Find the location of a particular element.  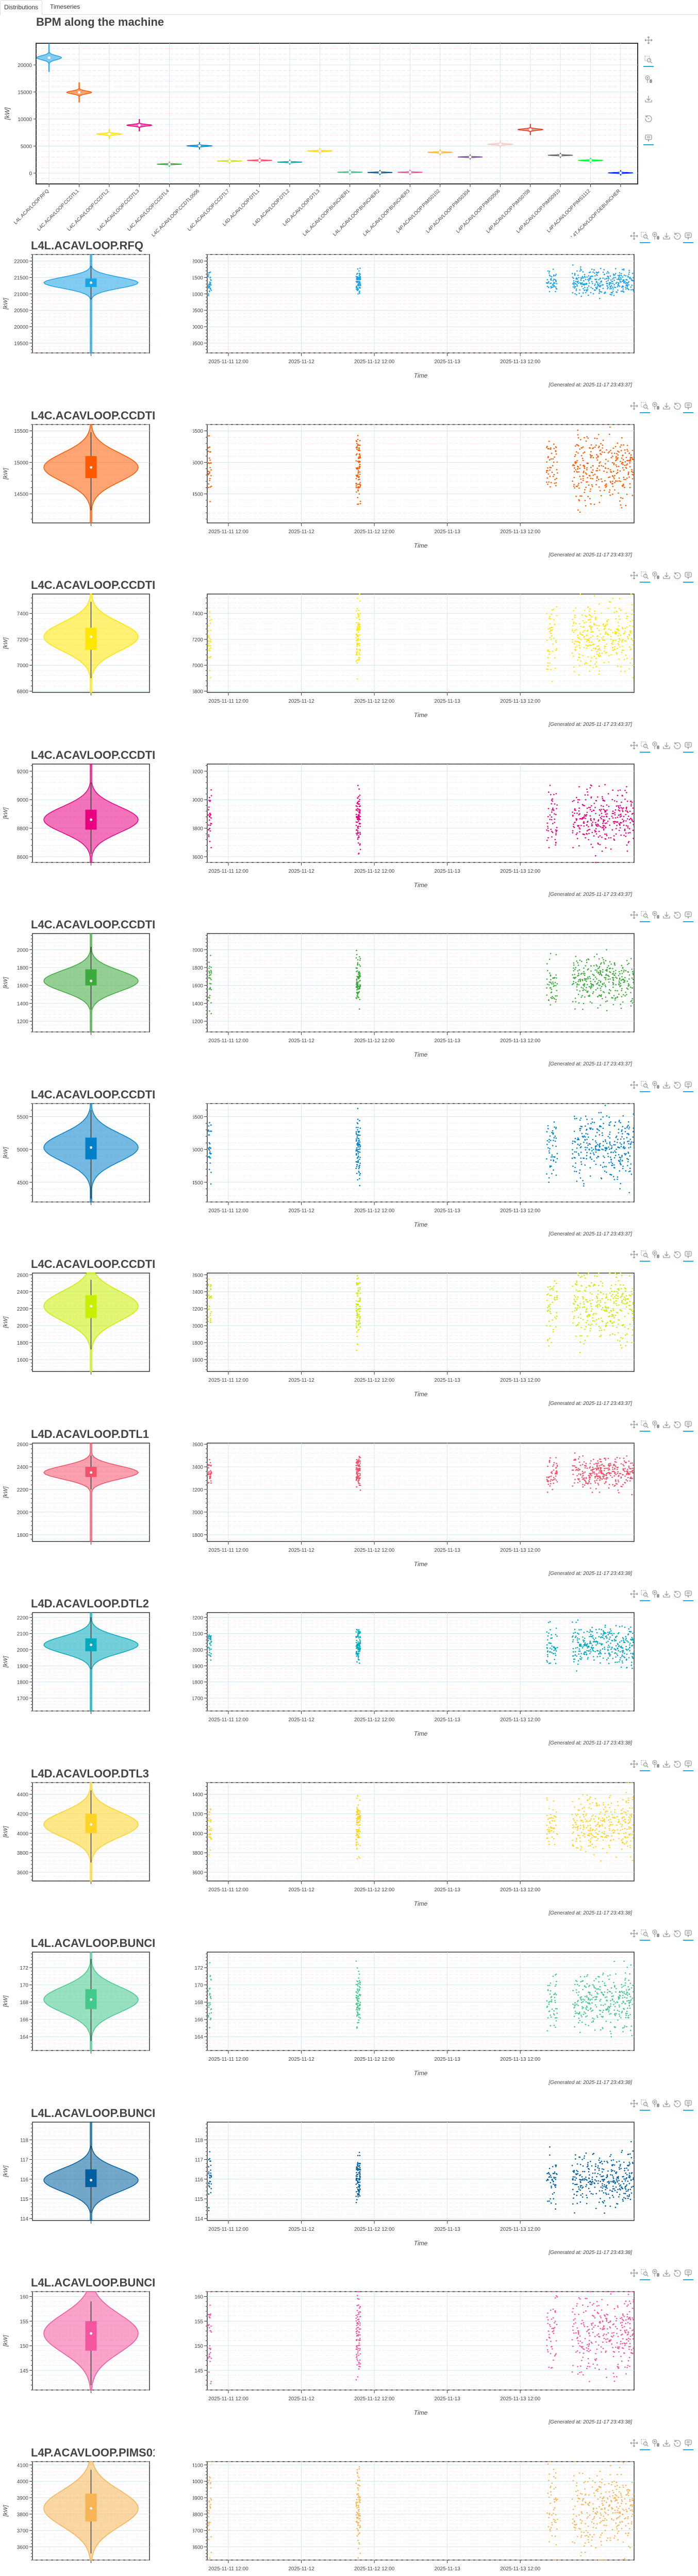

tab-distributions: Distributions is located at coordinates (21, 8).